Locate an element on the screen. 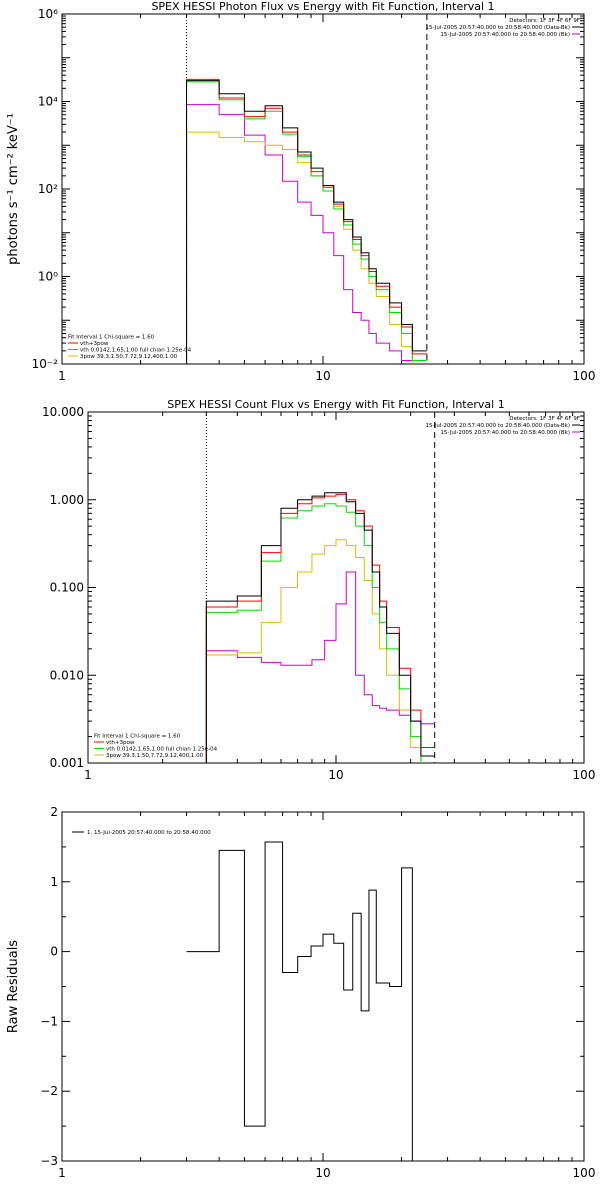 This screenshot has width=600, height=1200. y-tick-label: 0 is located at coordinates (54, 952).